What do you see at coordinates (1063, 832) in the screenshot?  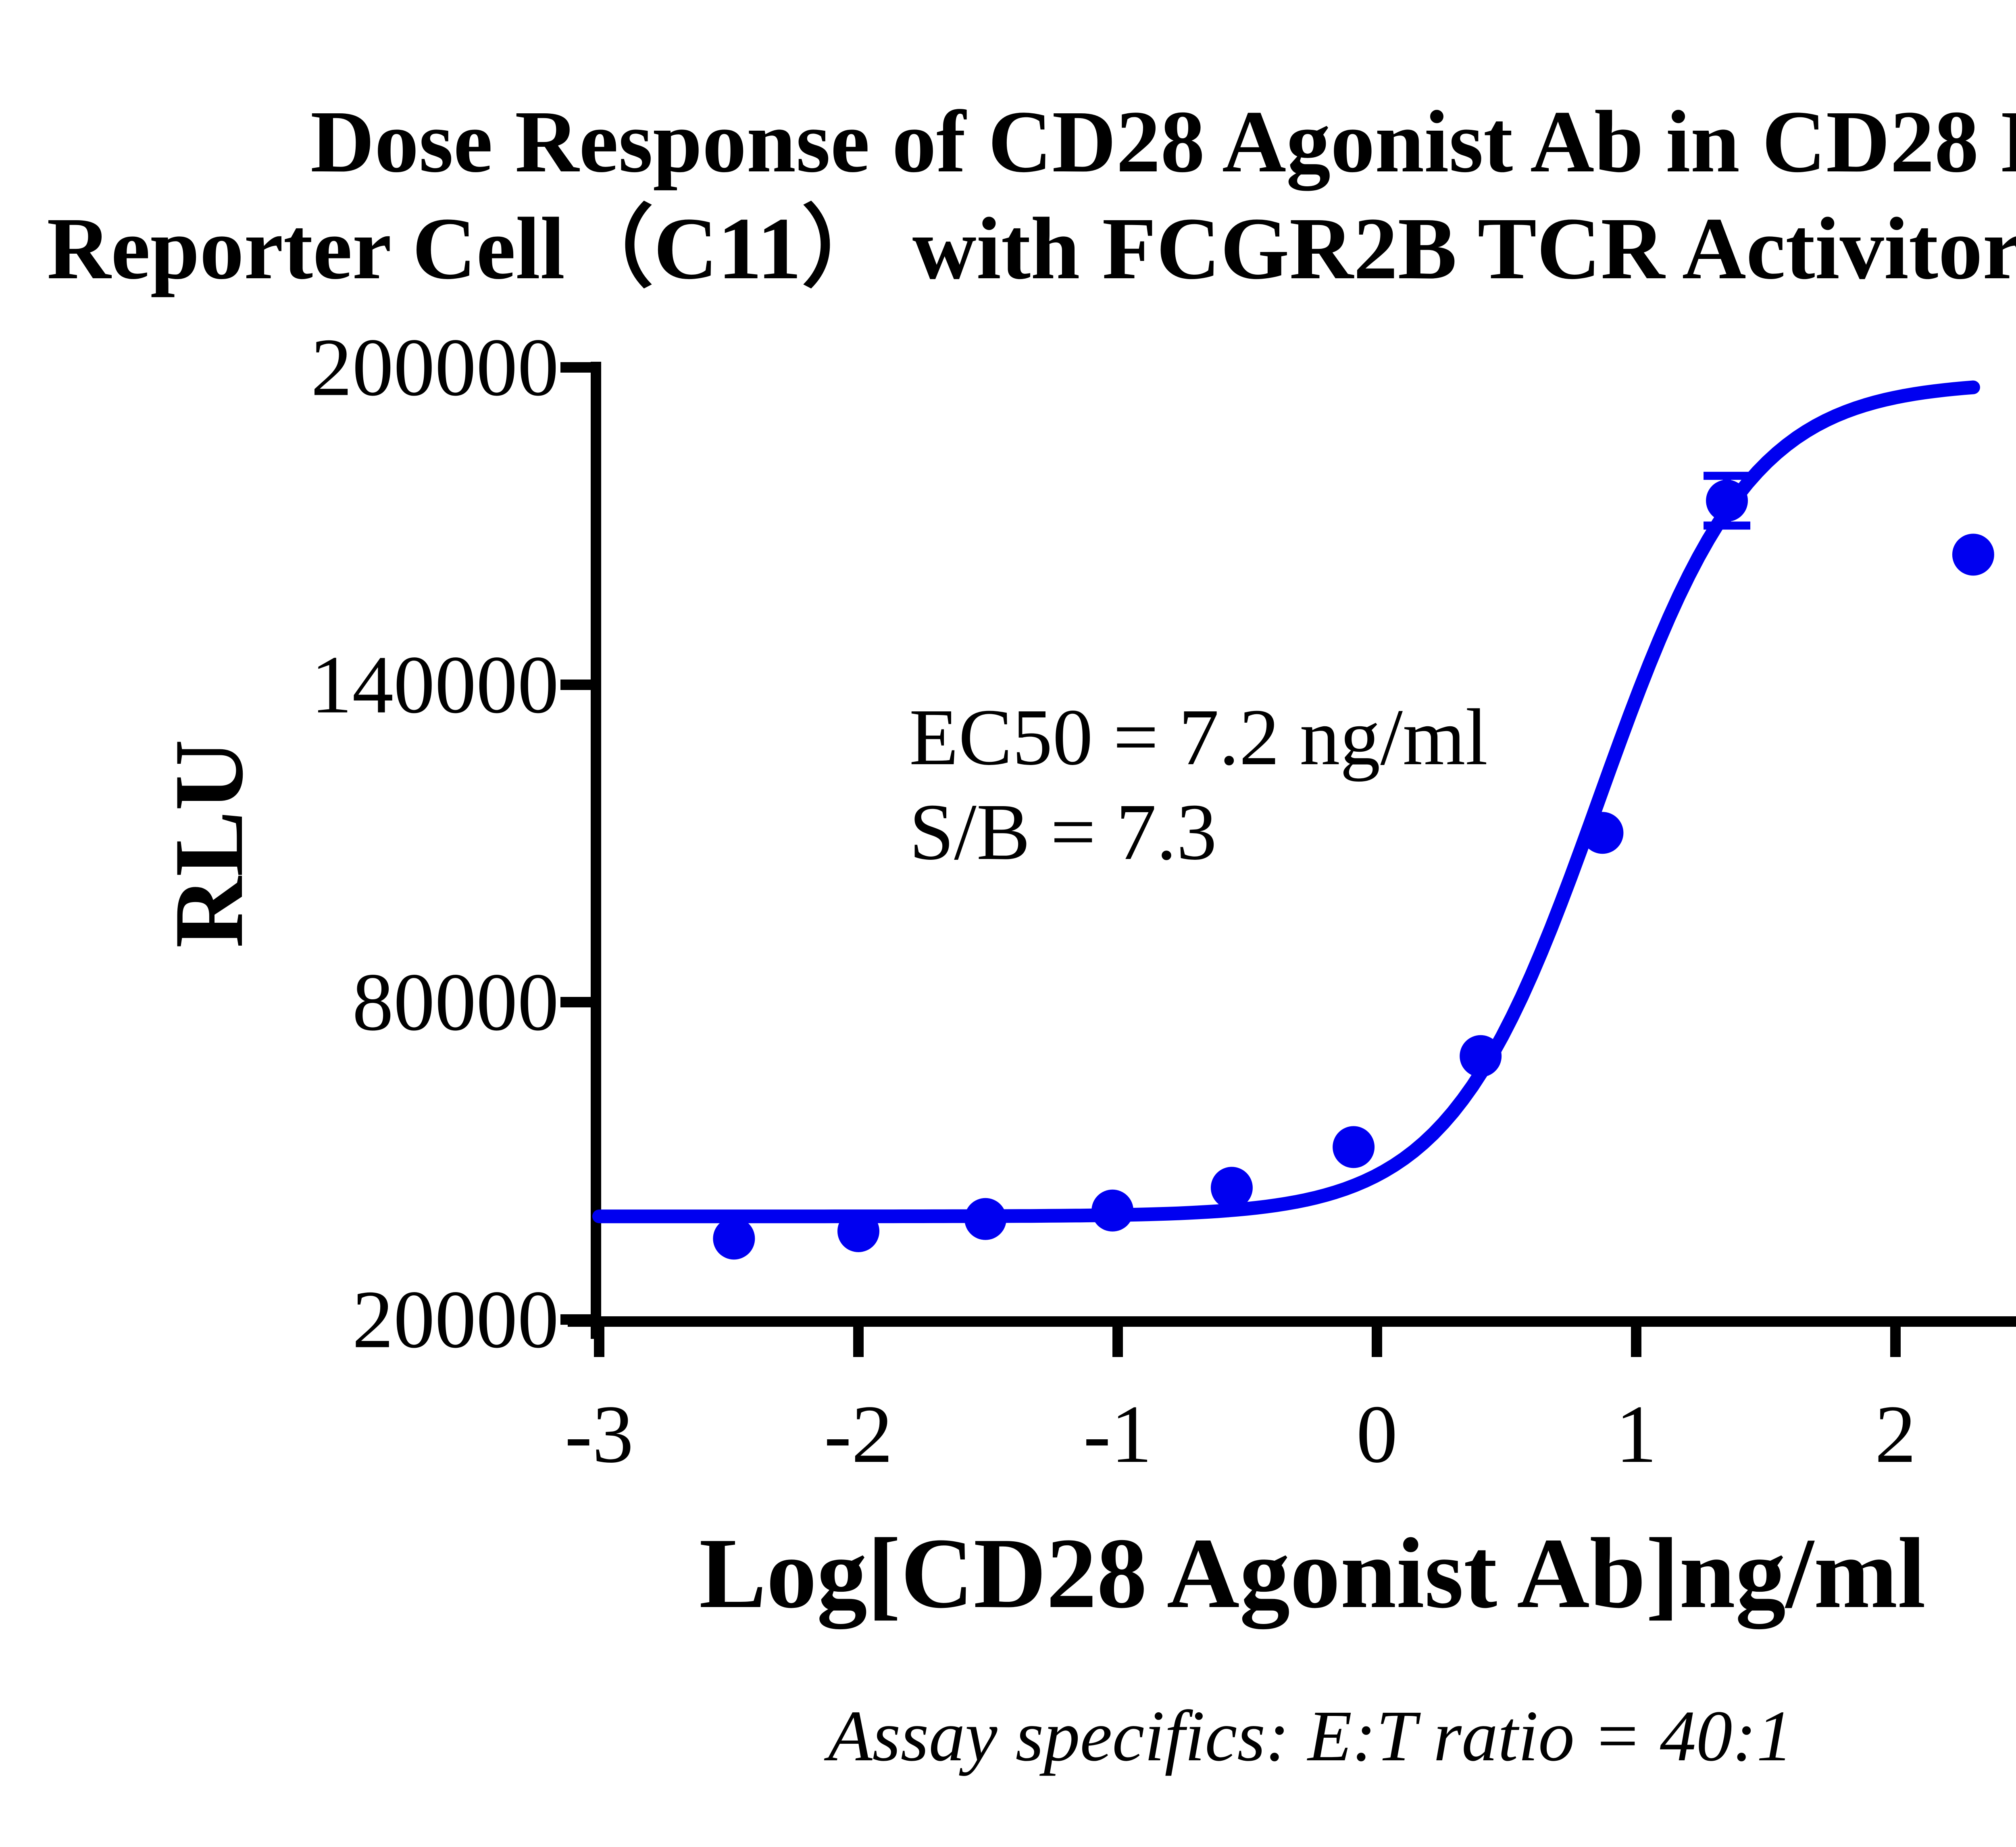 I see `sb-annotation: S/B = 7.3` at bounding box center [1063, 832].